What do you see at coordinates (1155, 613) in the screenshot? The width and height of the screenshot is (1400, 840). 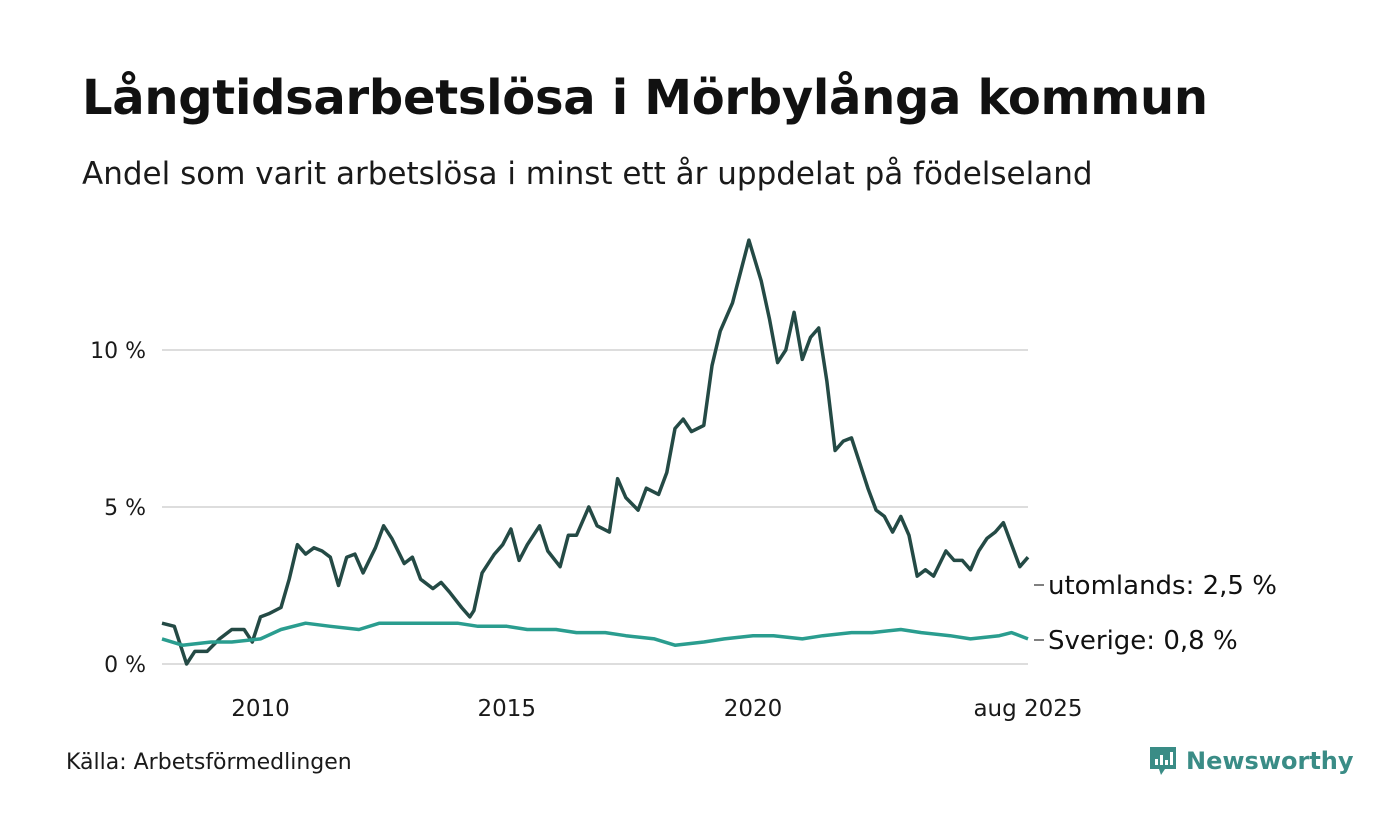 I see `end-labels: utomlands: 2,5 % Sverige: 0,8 %` at bounding box center [1155, 613].